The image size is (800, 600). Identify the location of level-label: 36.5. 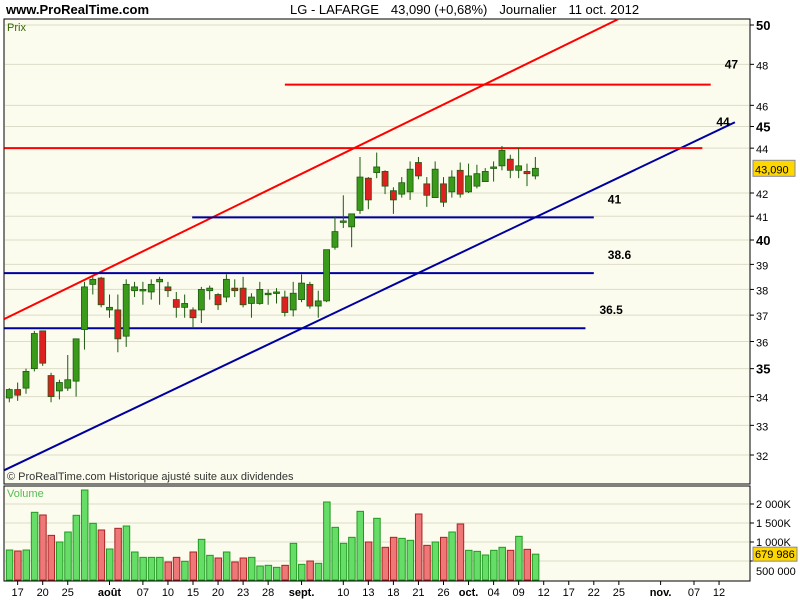
(611, 310).